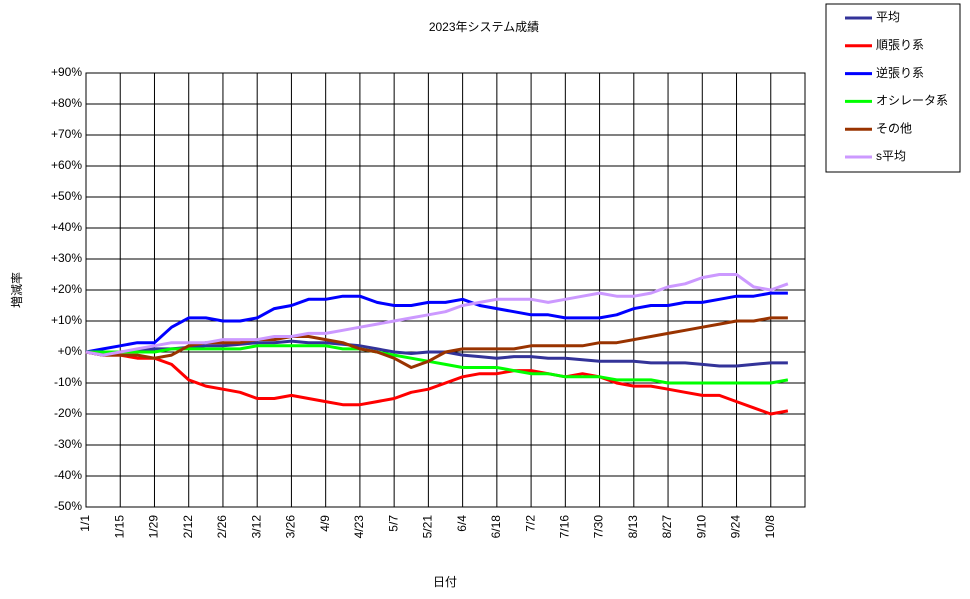 Image resolution: width=970 pixels, height=599 pixels. Describe the element at coordinates (633, 527) in the screenshot. I see `x-tick-label: 8/13` at that location.